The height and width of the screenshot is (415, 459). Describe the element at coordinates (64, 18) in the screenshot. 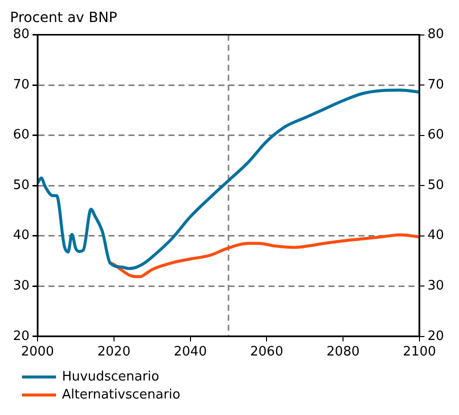

I see `chart-title: Procent av BNP` at that location.